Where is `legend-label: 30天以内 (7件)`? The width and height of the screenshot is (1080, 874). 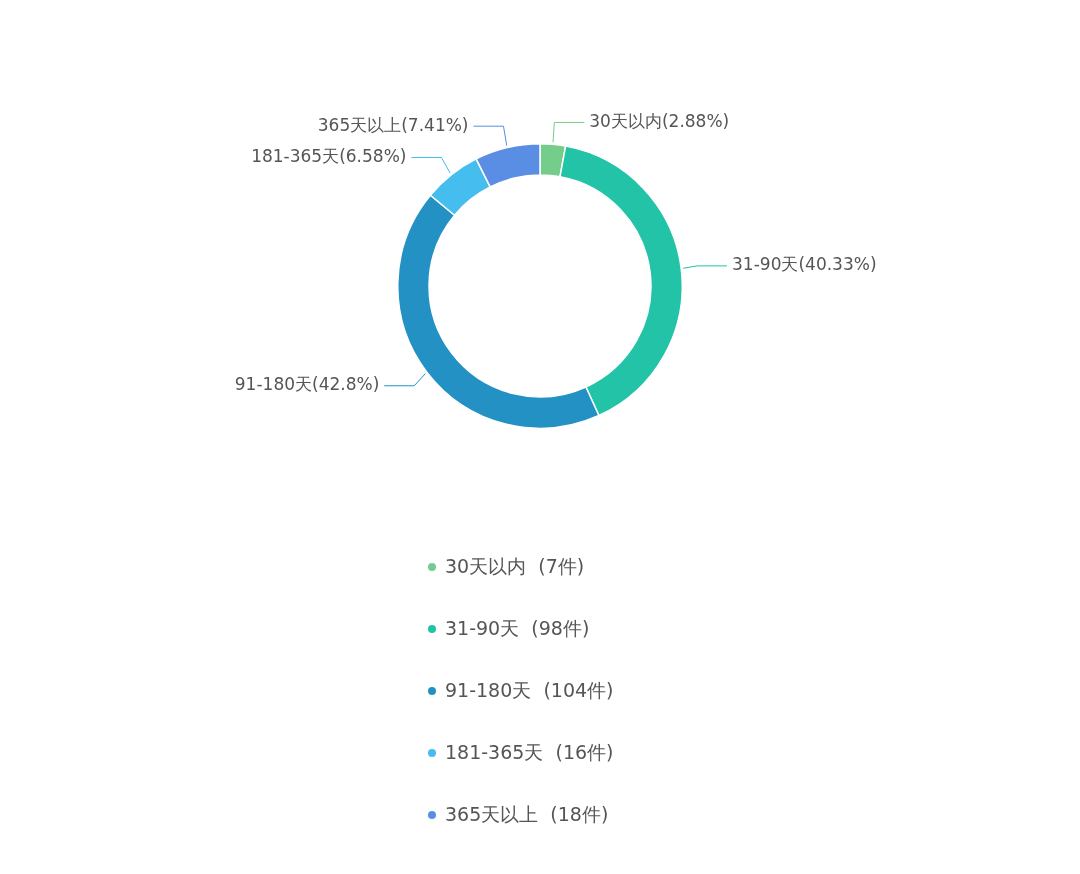 legend-label: 30天以内 (7件) is located at coordinates (515, 566).